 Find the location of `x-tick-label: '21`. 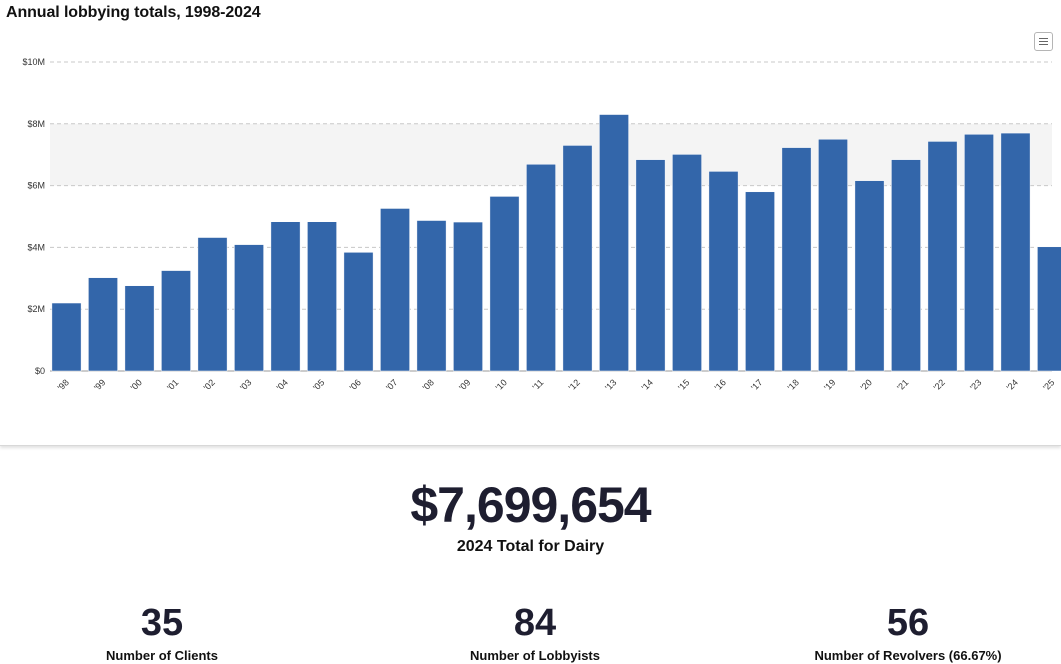

x-tick-label: '21 is located at coordinates (902, 384).